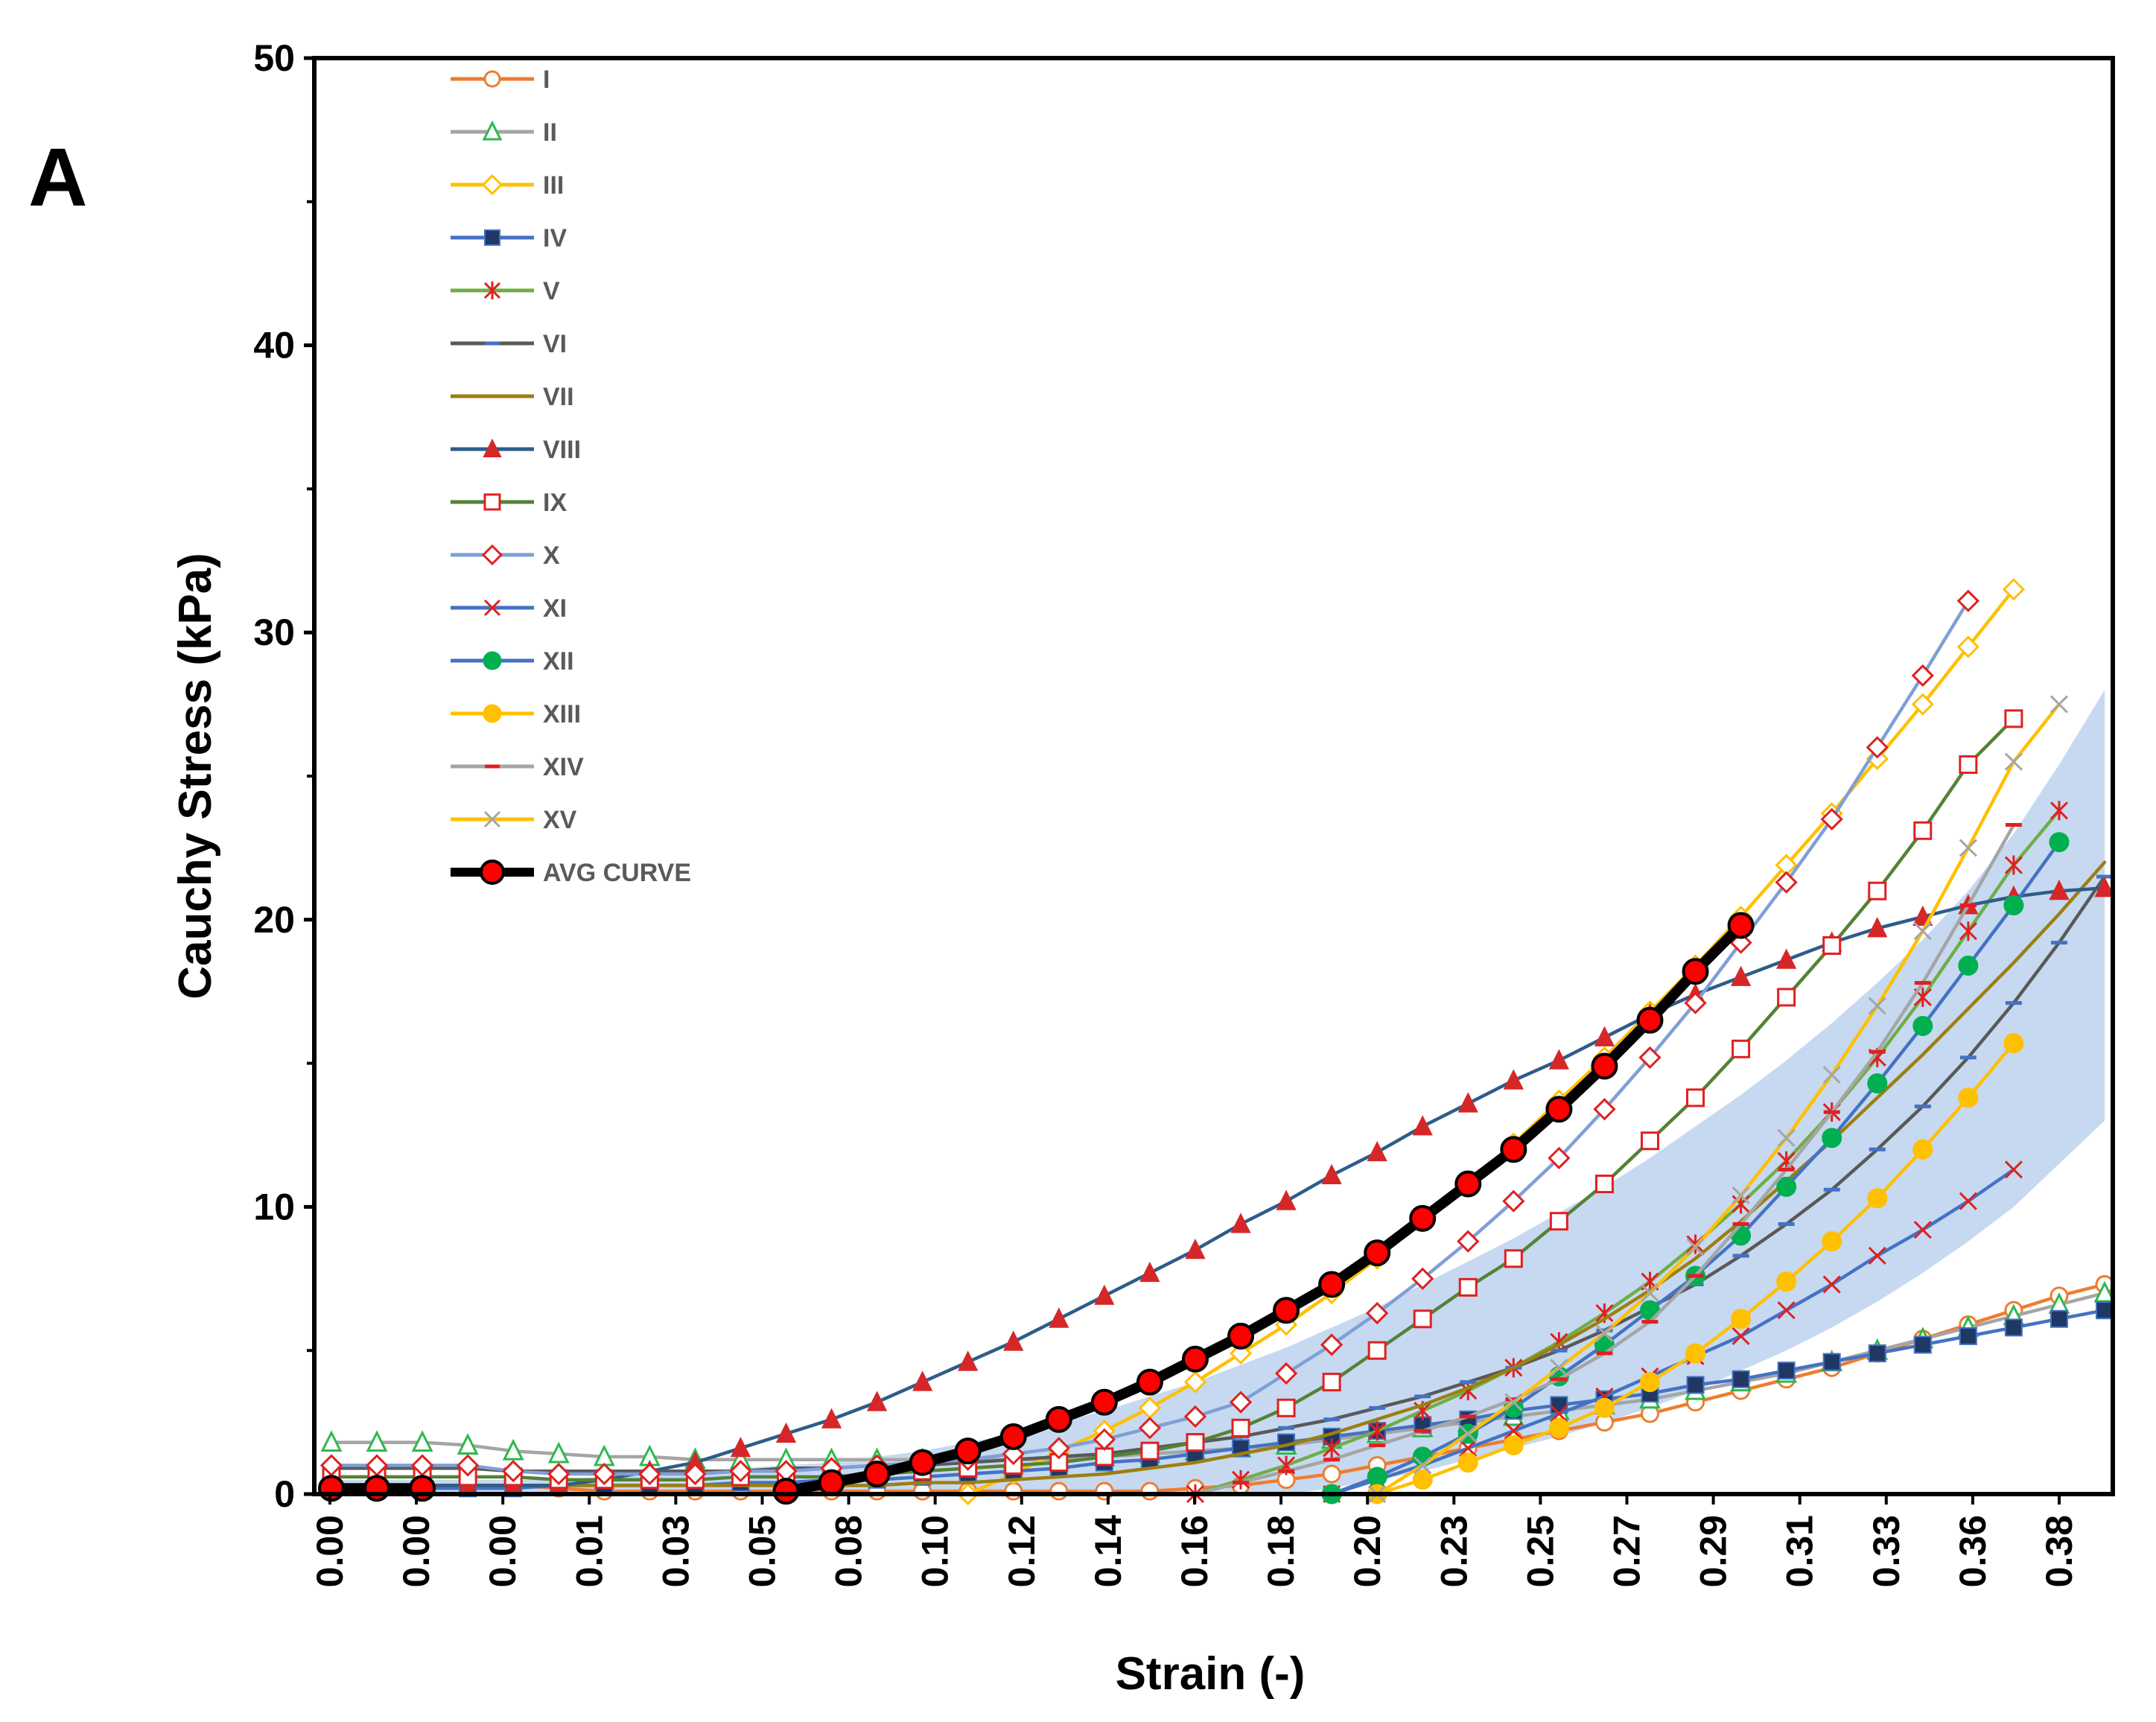  I want to click on series-line, so click(1718, 1099).